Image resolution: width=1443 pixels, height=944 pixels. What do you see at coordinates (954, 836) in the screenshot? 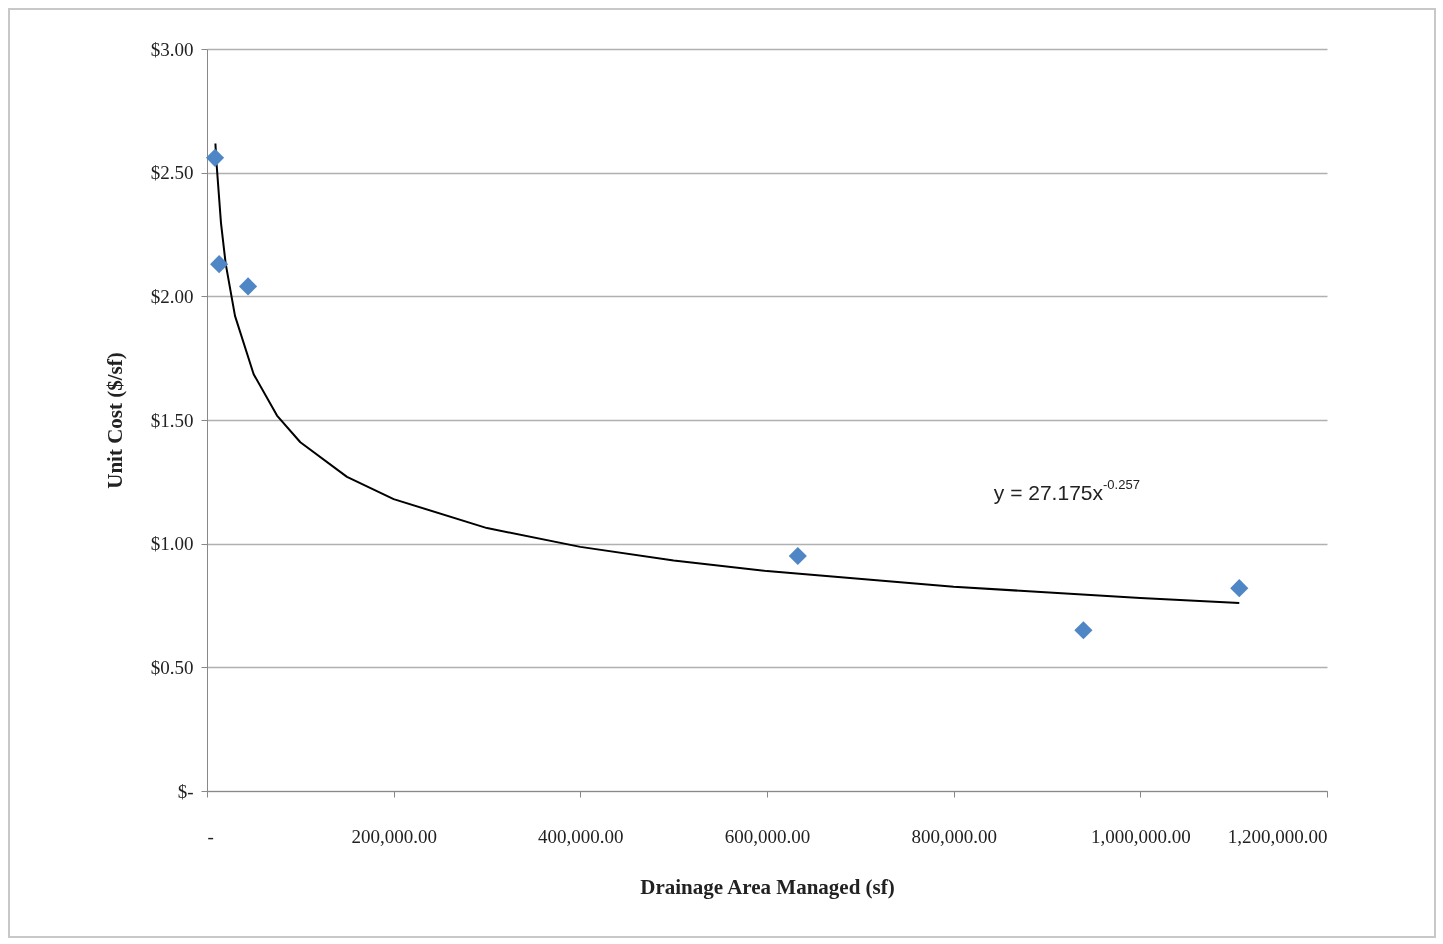
I see `x-tick-label: 800,000.00` at bounding box center [954, 836].